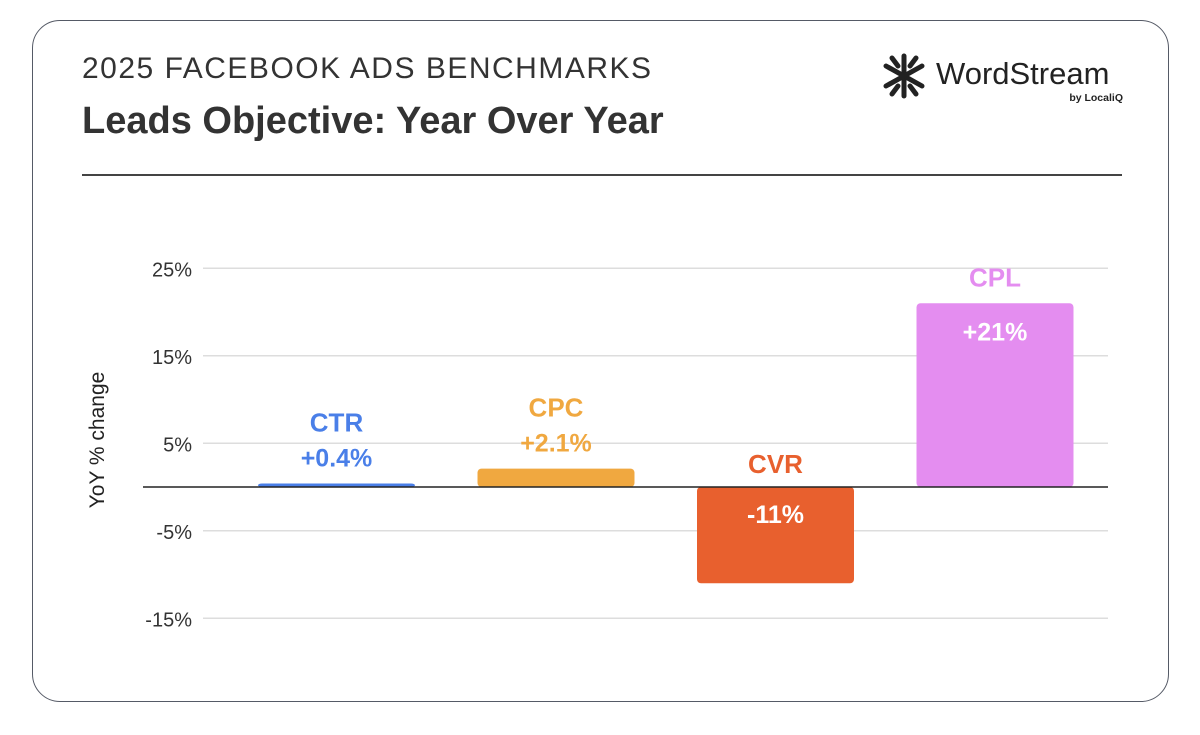 This screenshot has width=1200, height=735. Describe the element at coordinates (995, 395) in the screenshot. I see `bar-cpl` at that location.